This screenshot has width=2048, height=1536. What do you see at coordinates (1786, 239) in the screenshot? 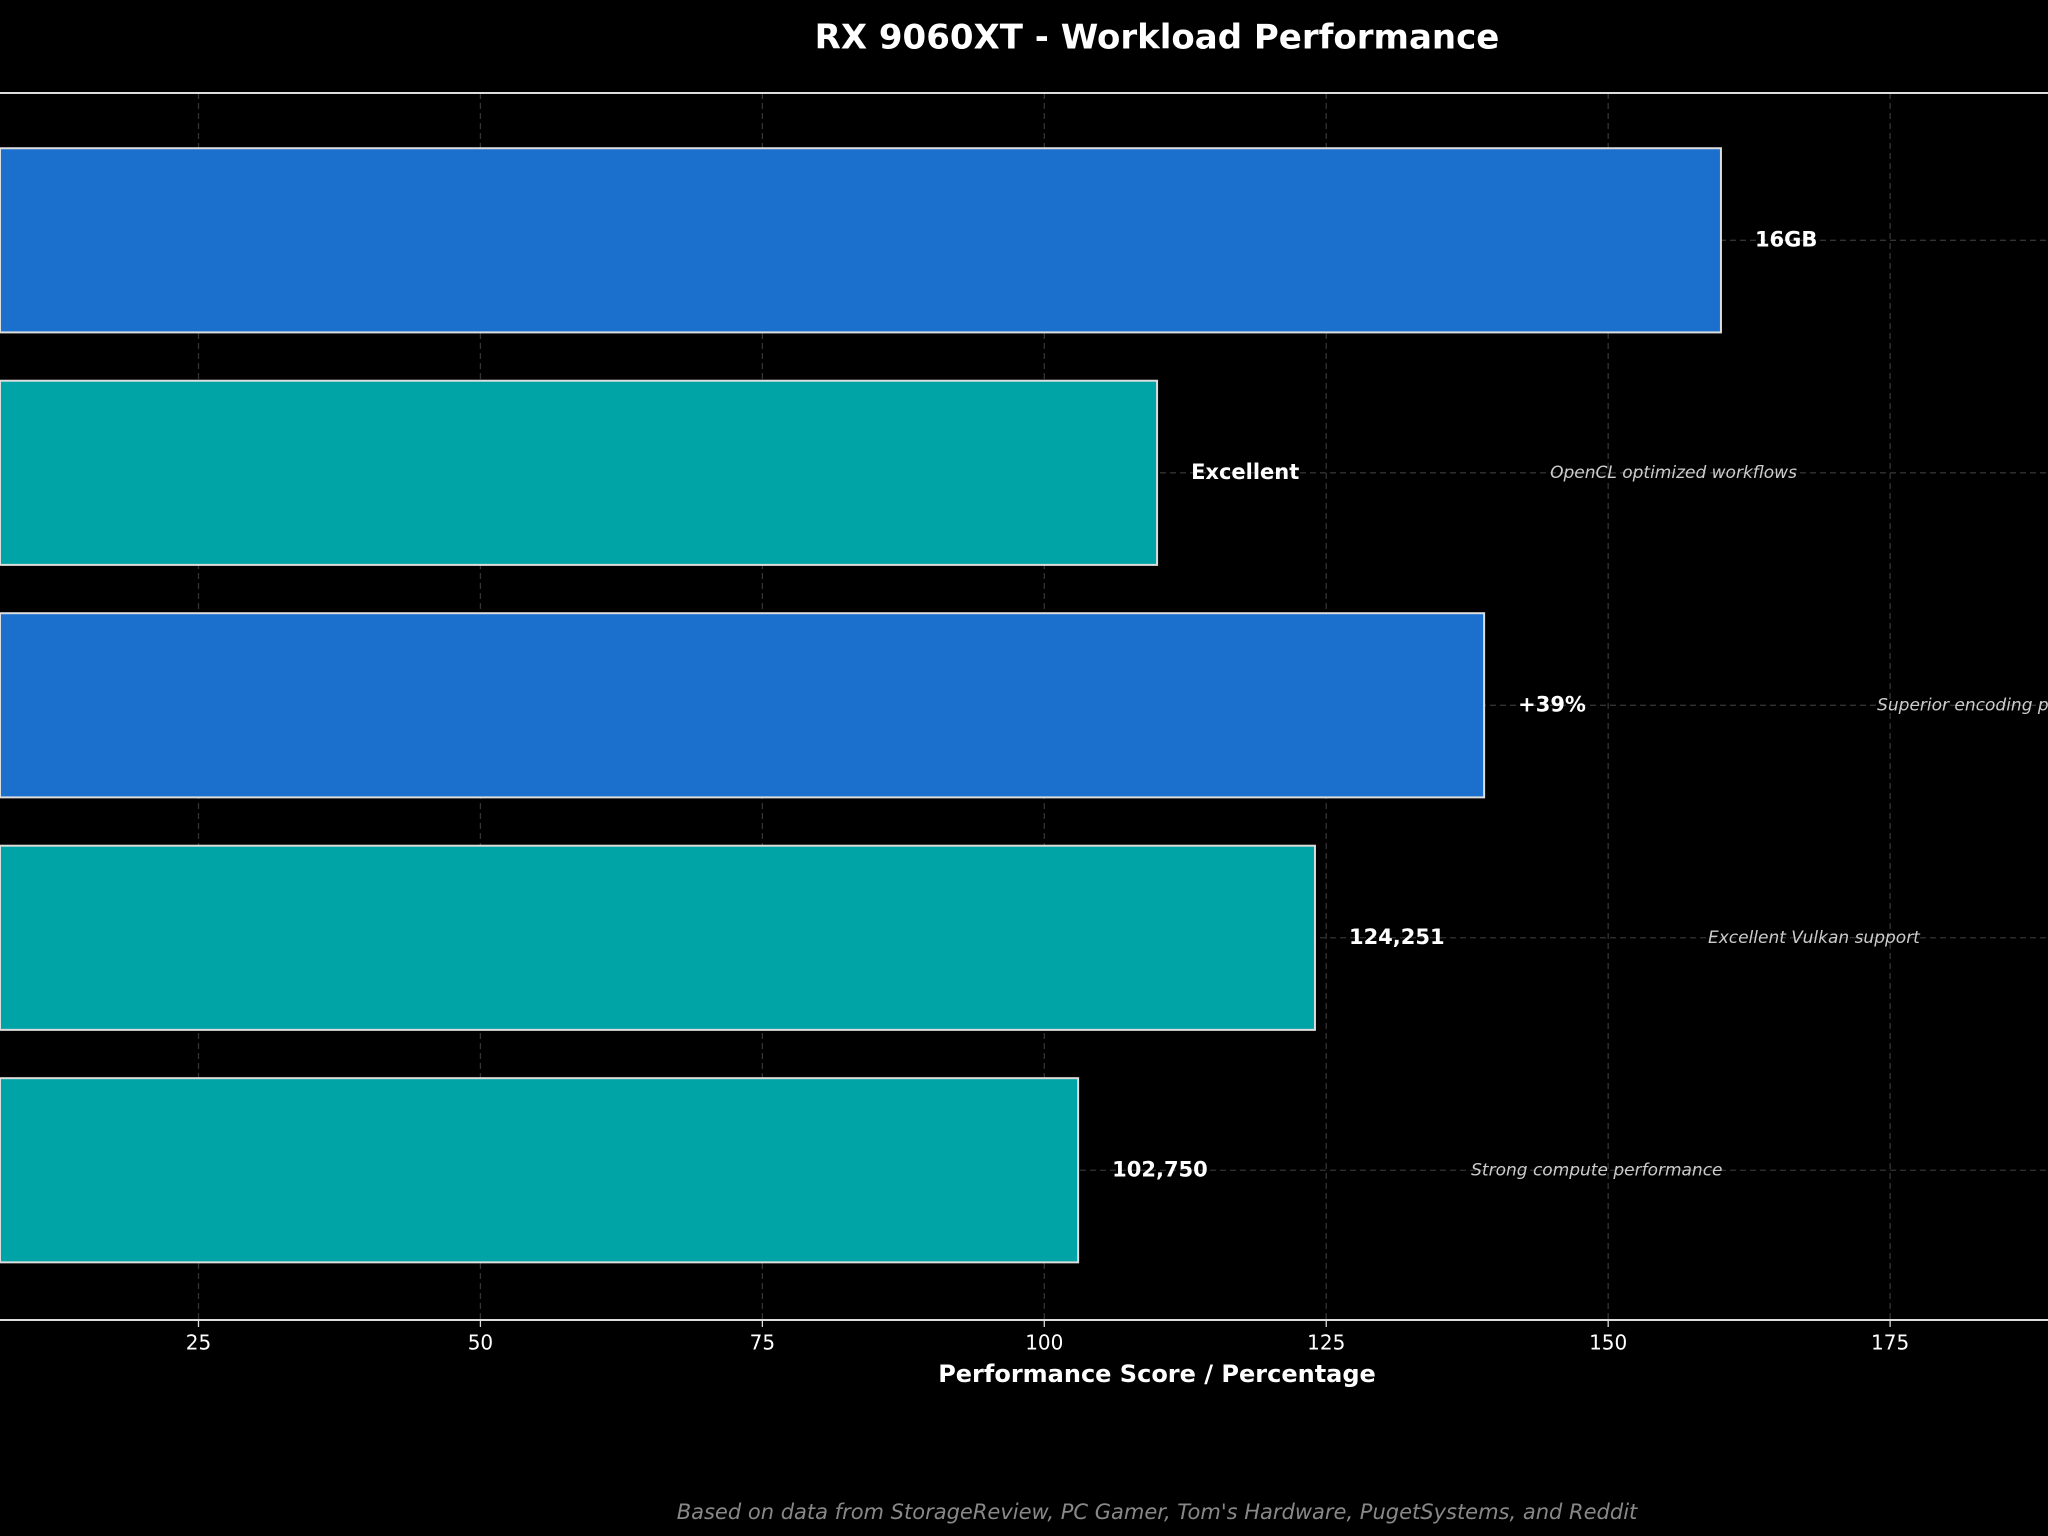
I see `bar-label: 16GB` at bounding box center [1786, 239].